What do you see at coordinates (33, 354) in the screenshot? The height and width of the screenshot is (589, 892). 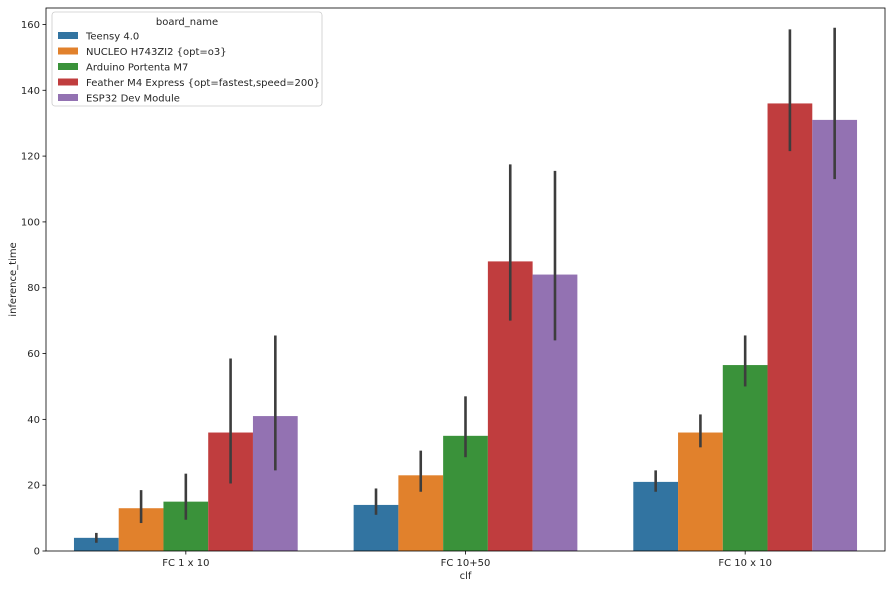 I see `y-tick-label: 60` at bounding box center [33, 354].